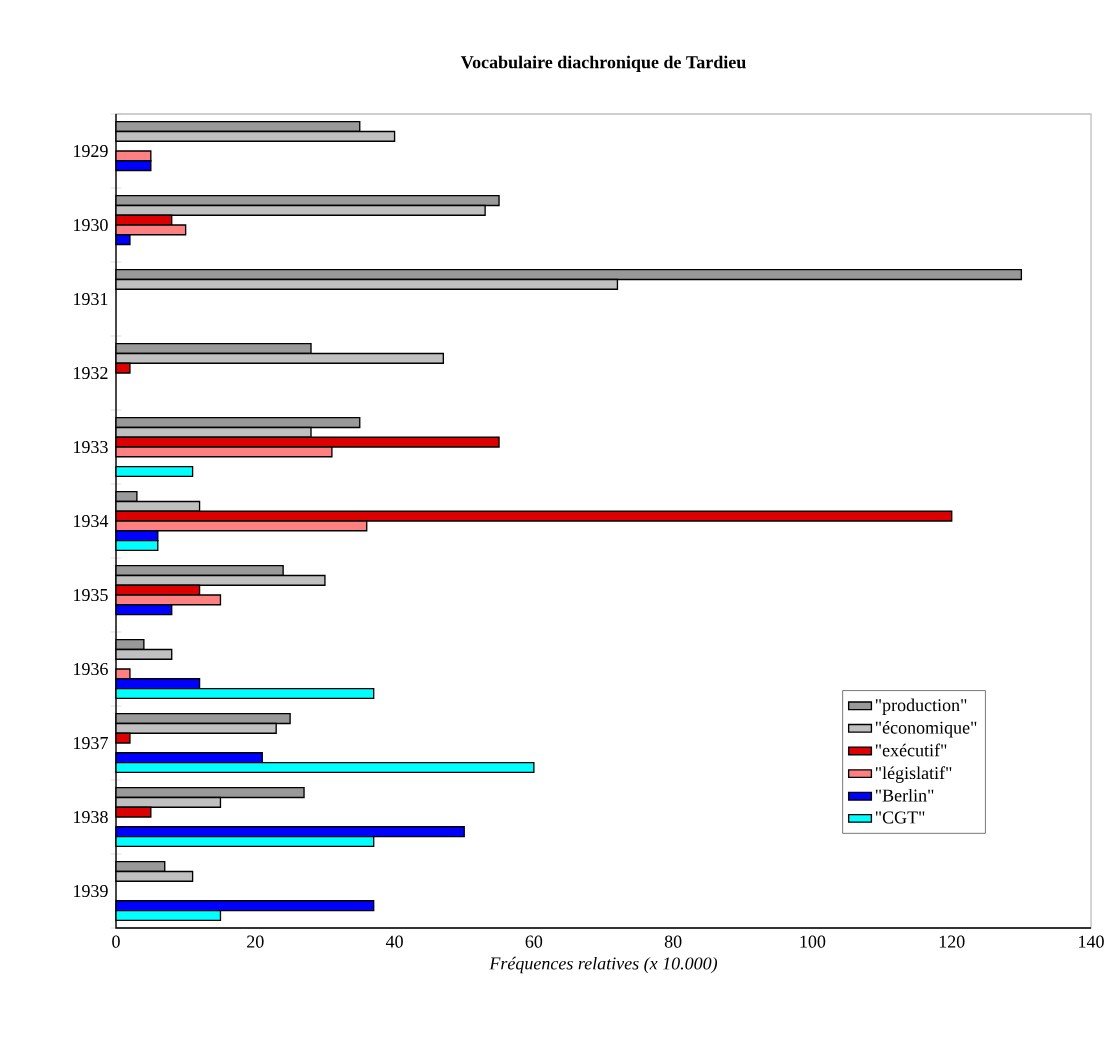 The image size is (1112, 1050). What do you see at coordinates (91, 225) in the screenshot?
I see `y-tick-label: 1930` at bounding box center [91, 225].